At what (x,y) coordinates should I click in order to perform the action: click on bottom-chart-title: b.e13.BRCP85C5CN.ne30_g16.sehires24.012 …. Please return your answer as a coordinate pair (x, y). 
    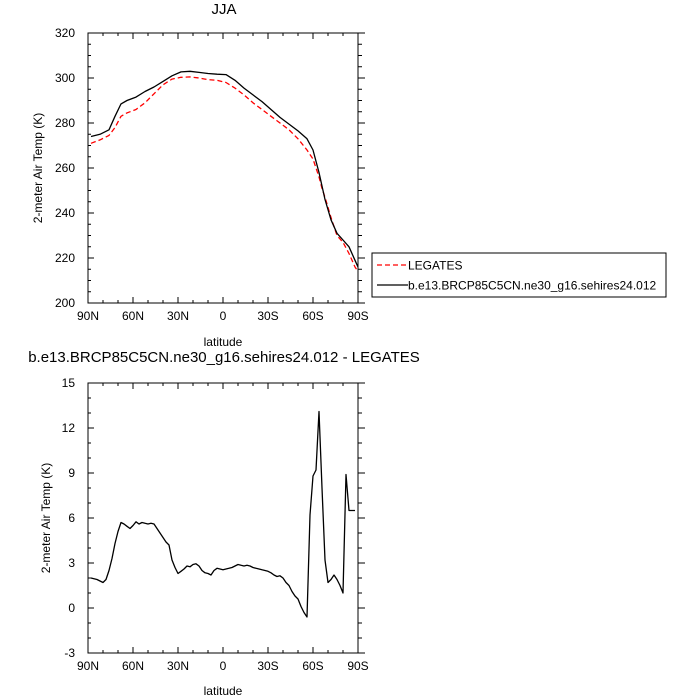
    Looking at the image, I should click on (224, 357).